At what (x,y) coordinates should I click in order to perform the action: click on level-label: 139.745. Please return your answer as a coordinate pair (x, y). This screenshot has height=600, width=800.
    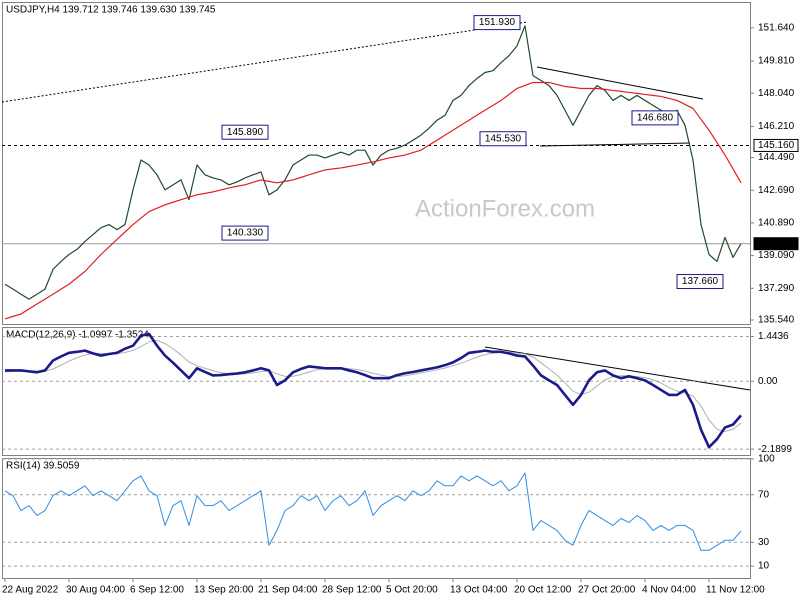
    Looking at the image, I should click on (776, 243).